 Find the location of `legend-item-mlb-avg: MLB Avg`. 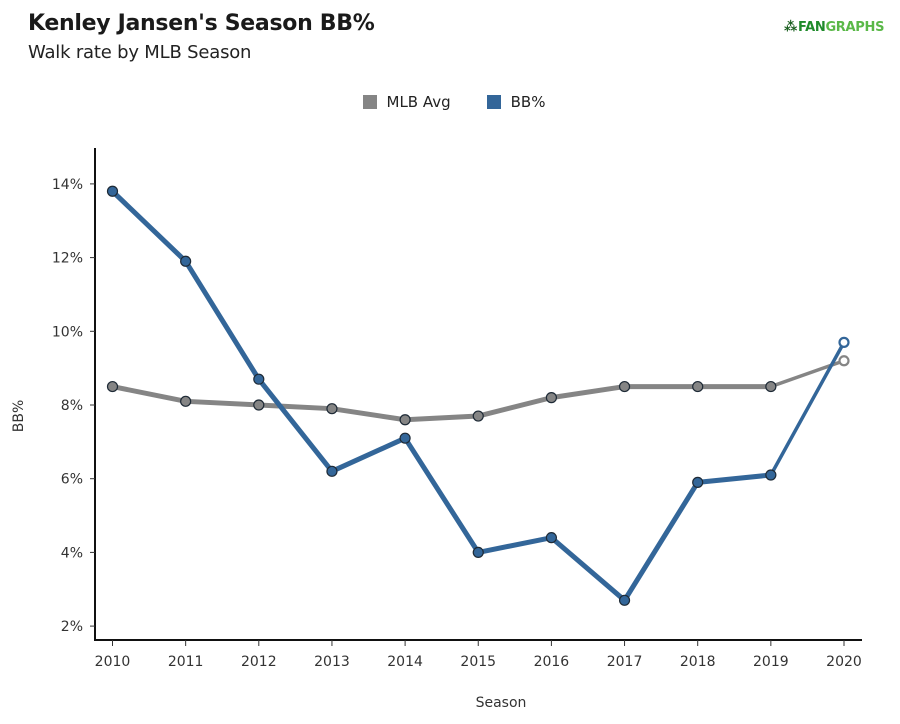

legend-item-mlb-avg: MLB Avg is located at coordinates (406, 102).